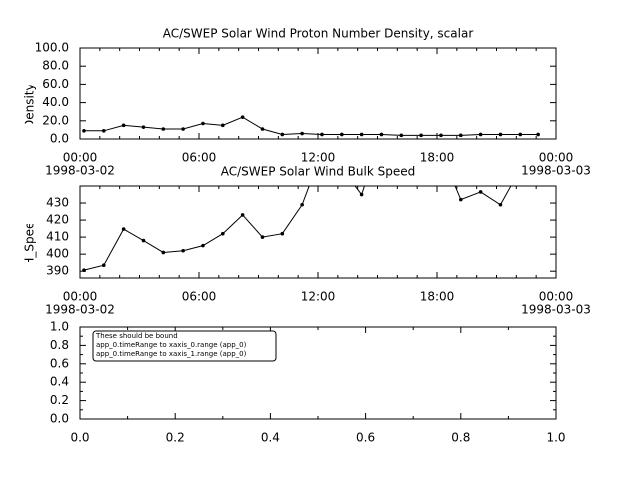 The width and height of the screenshot is (640, 480). I want to click on y-tick-label: 0.2, so click(59, 400).